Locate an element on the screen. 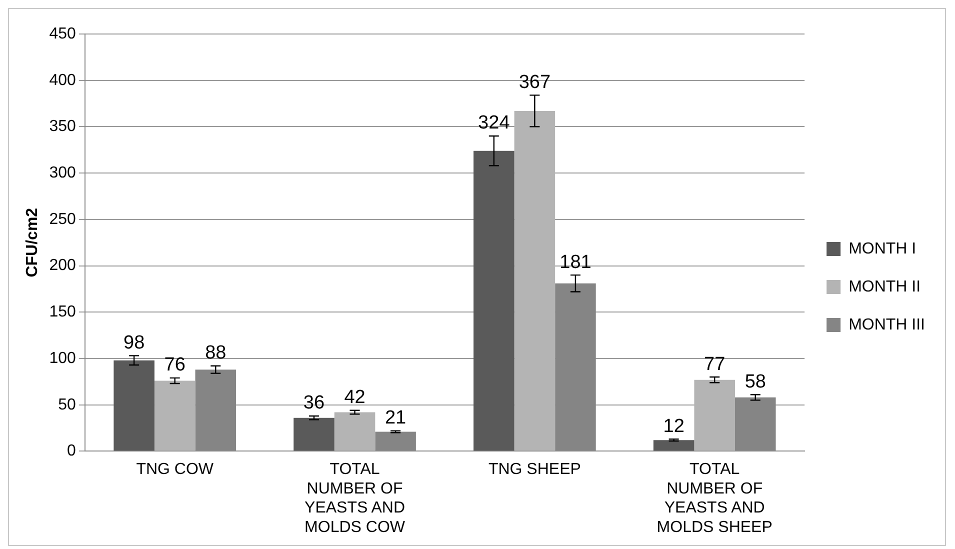 Image resolution: width=955 pixels, height=549 pixels. data-label: 21 is located at coordinates (395, 418).